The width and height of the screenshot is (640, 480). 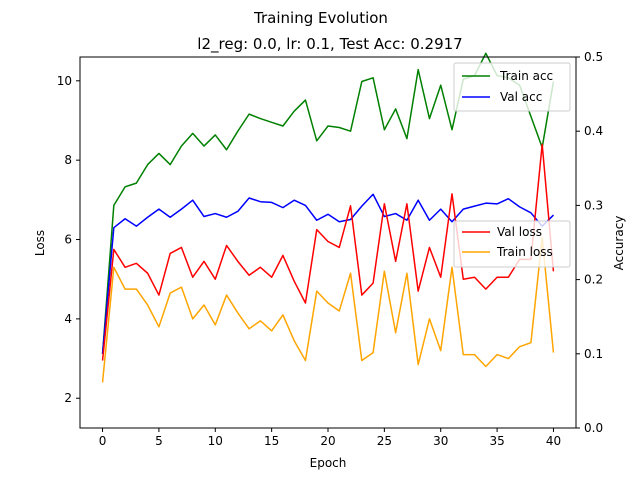 I want to click on x-tick-label: 40, so click(x=553, y=441).